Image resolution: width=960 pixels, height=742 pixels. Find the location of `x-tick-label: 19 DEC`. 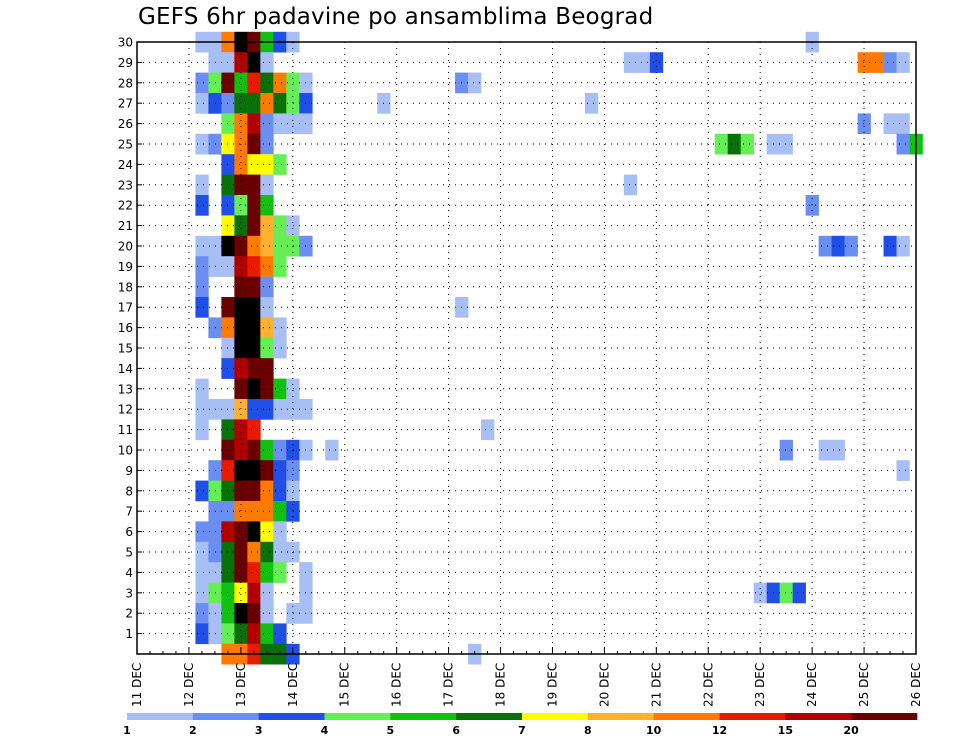

x-tick-label: 19 DEC is located at coordinates (552, 685).